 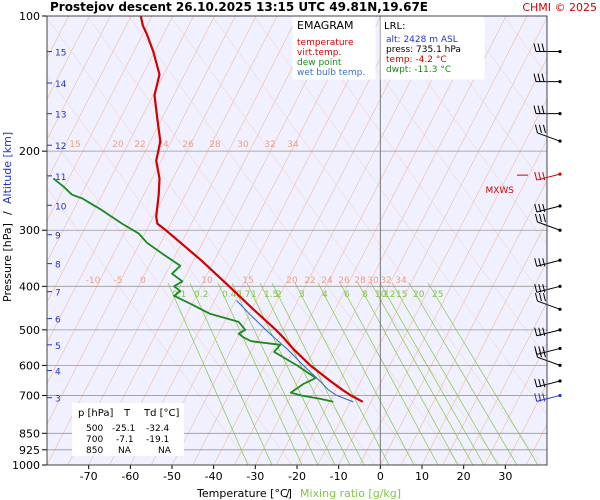 I want to click on pressure-tick-label: 1000, so click(x=26, y=465).